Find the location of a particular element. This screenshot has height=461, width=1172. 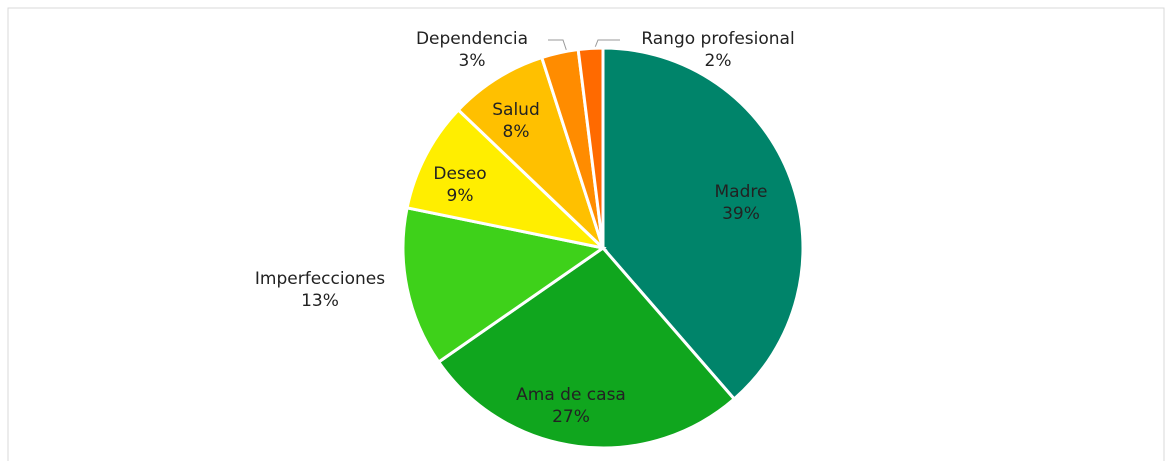

slice-label: Deseo is located at coordinates (459, 174).